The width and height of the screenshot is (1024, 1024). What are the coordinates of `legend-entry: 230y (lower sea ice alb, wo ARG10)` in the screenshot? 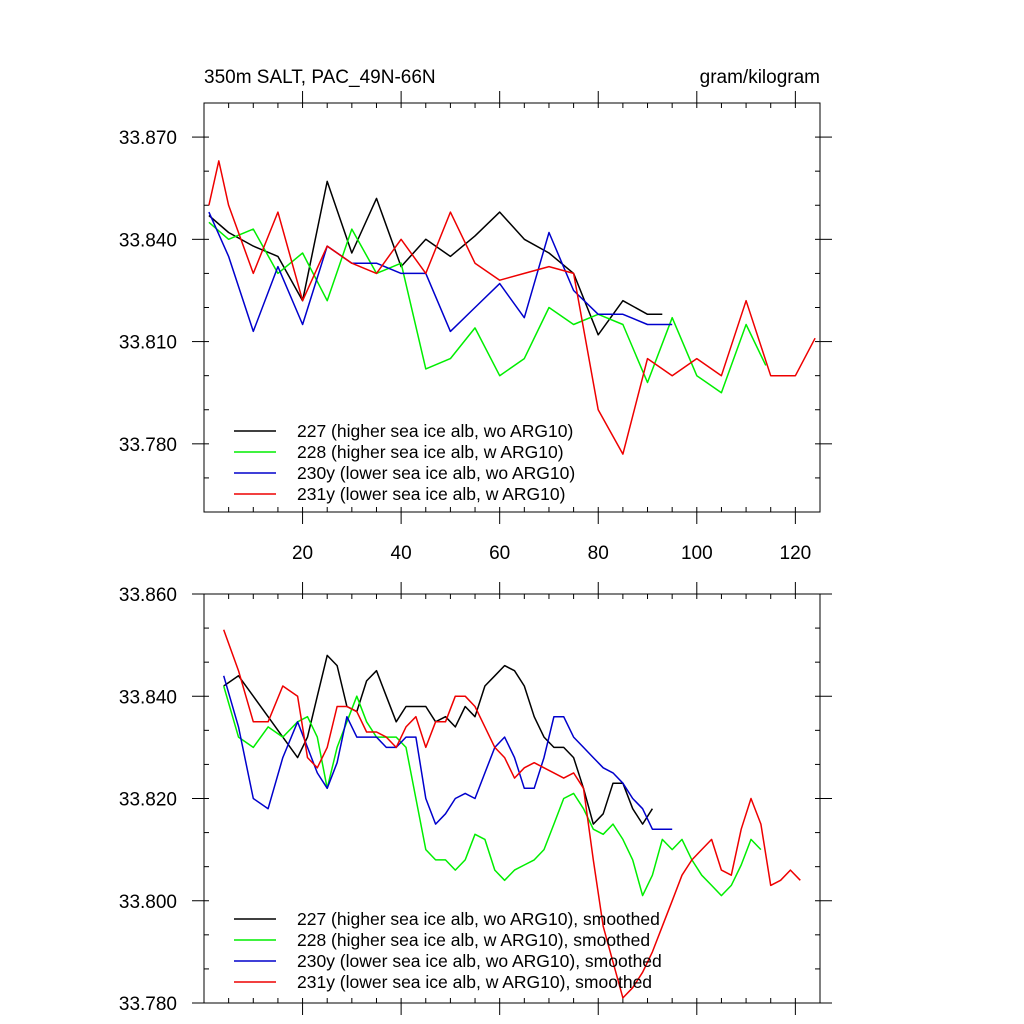 It's located at (436, 473).